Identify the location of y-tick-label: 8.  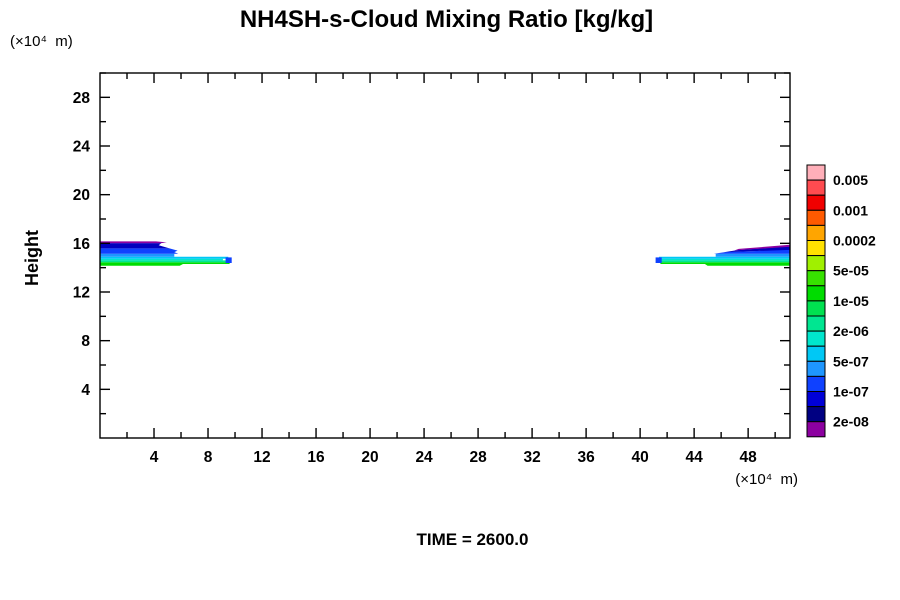
(85, 341).